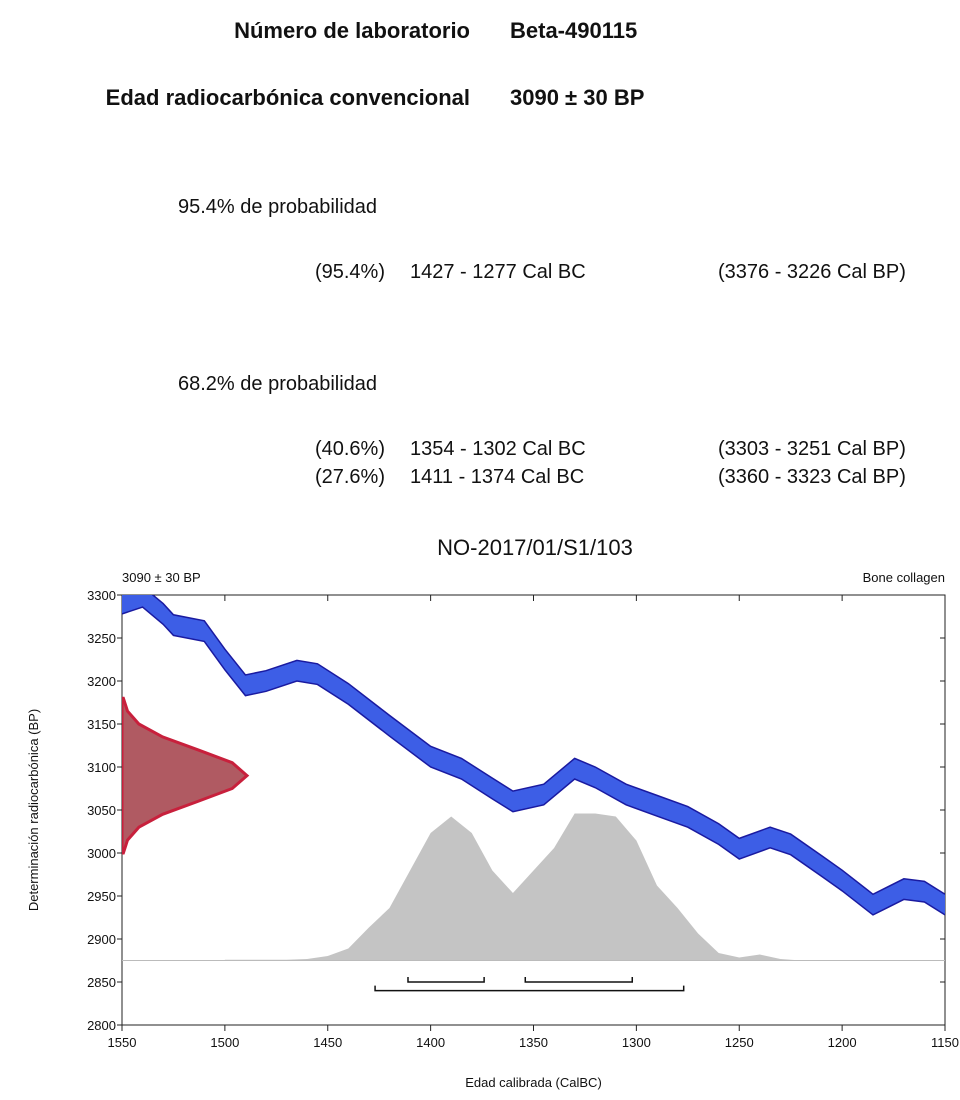  I want to click on x-axis-label: Edad calibrada (CalBC), so click(533, 1082).